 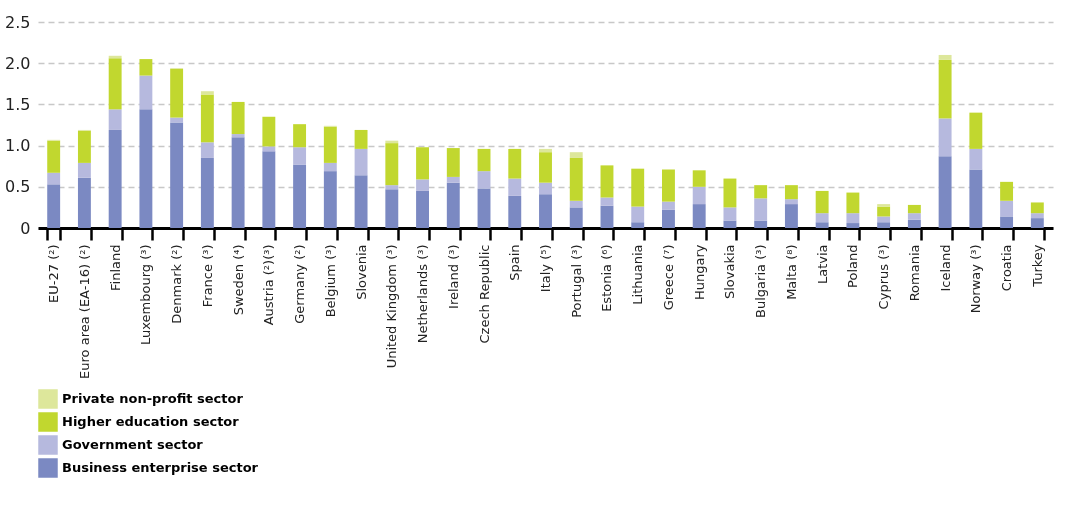 I want to click on x-tick-label: Slovenia, so click(x=361, y=272).